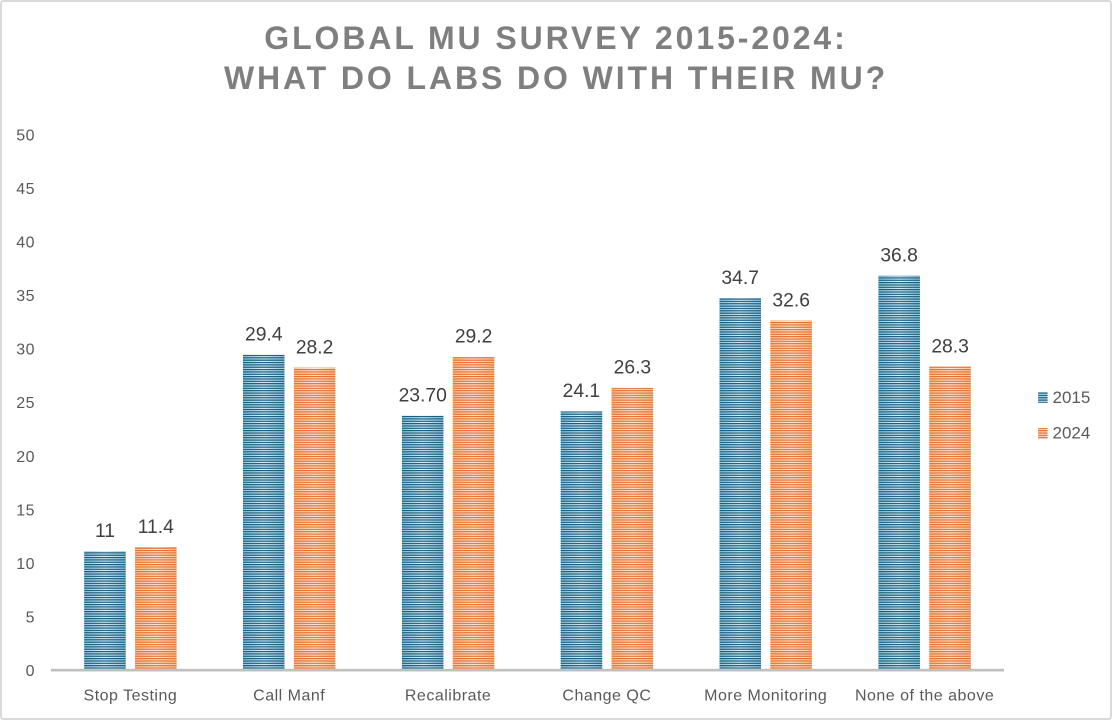  Describe the element at coordinates (30, 618) in the screenshot. I see `svg-text: 5` at that location.